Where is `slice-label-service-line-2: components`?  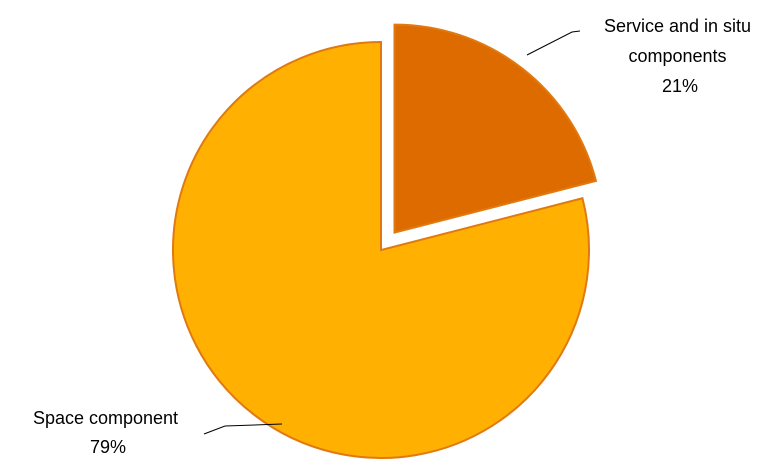
slice-label-service-line-2: components is located at coordinates (677, 56).